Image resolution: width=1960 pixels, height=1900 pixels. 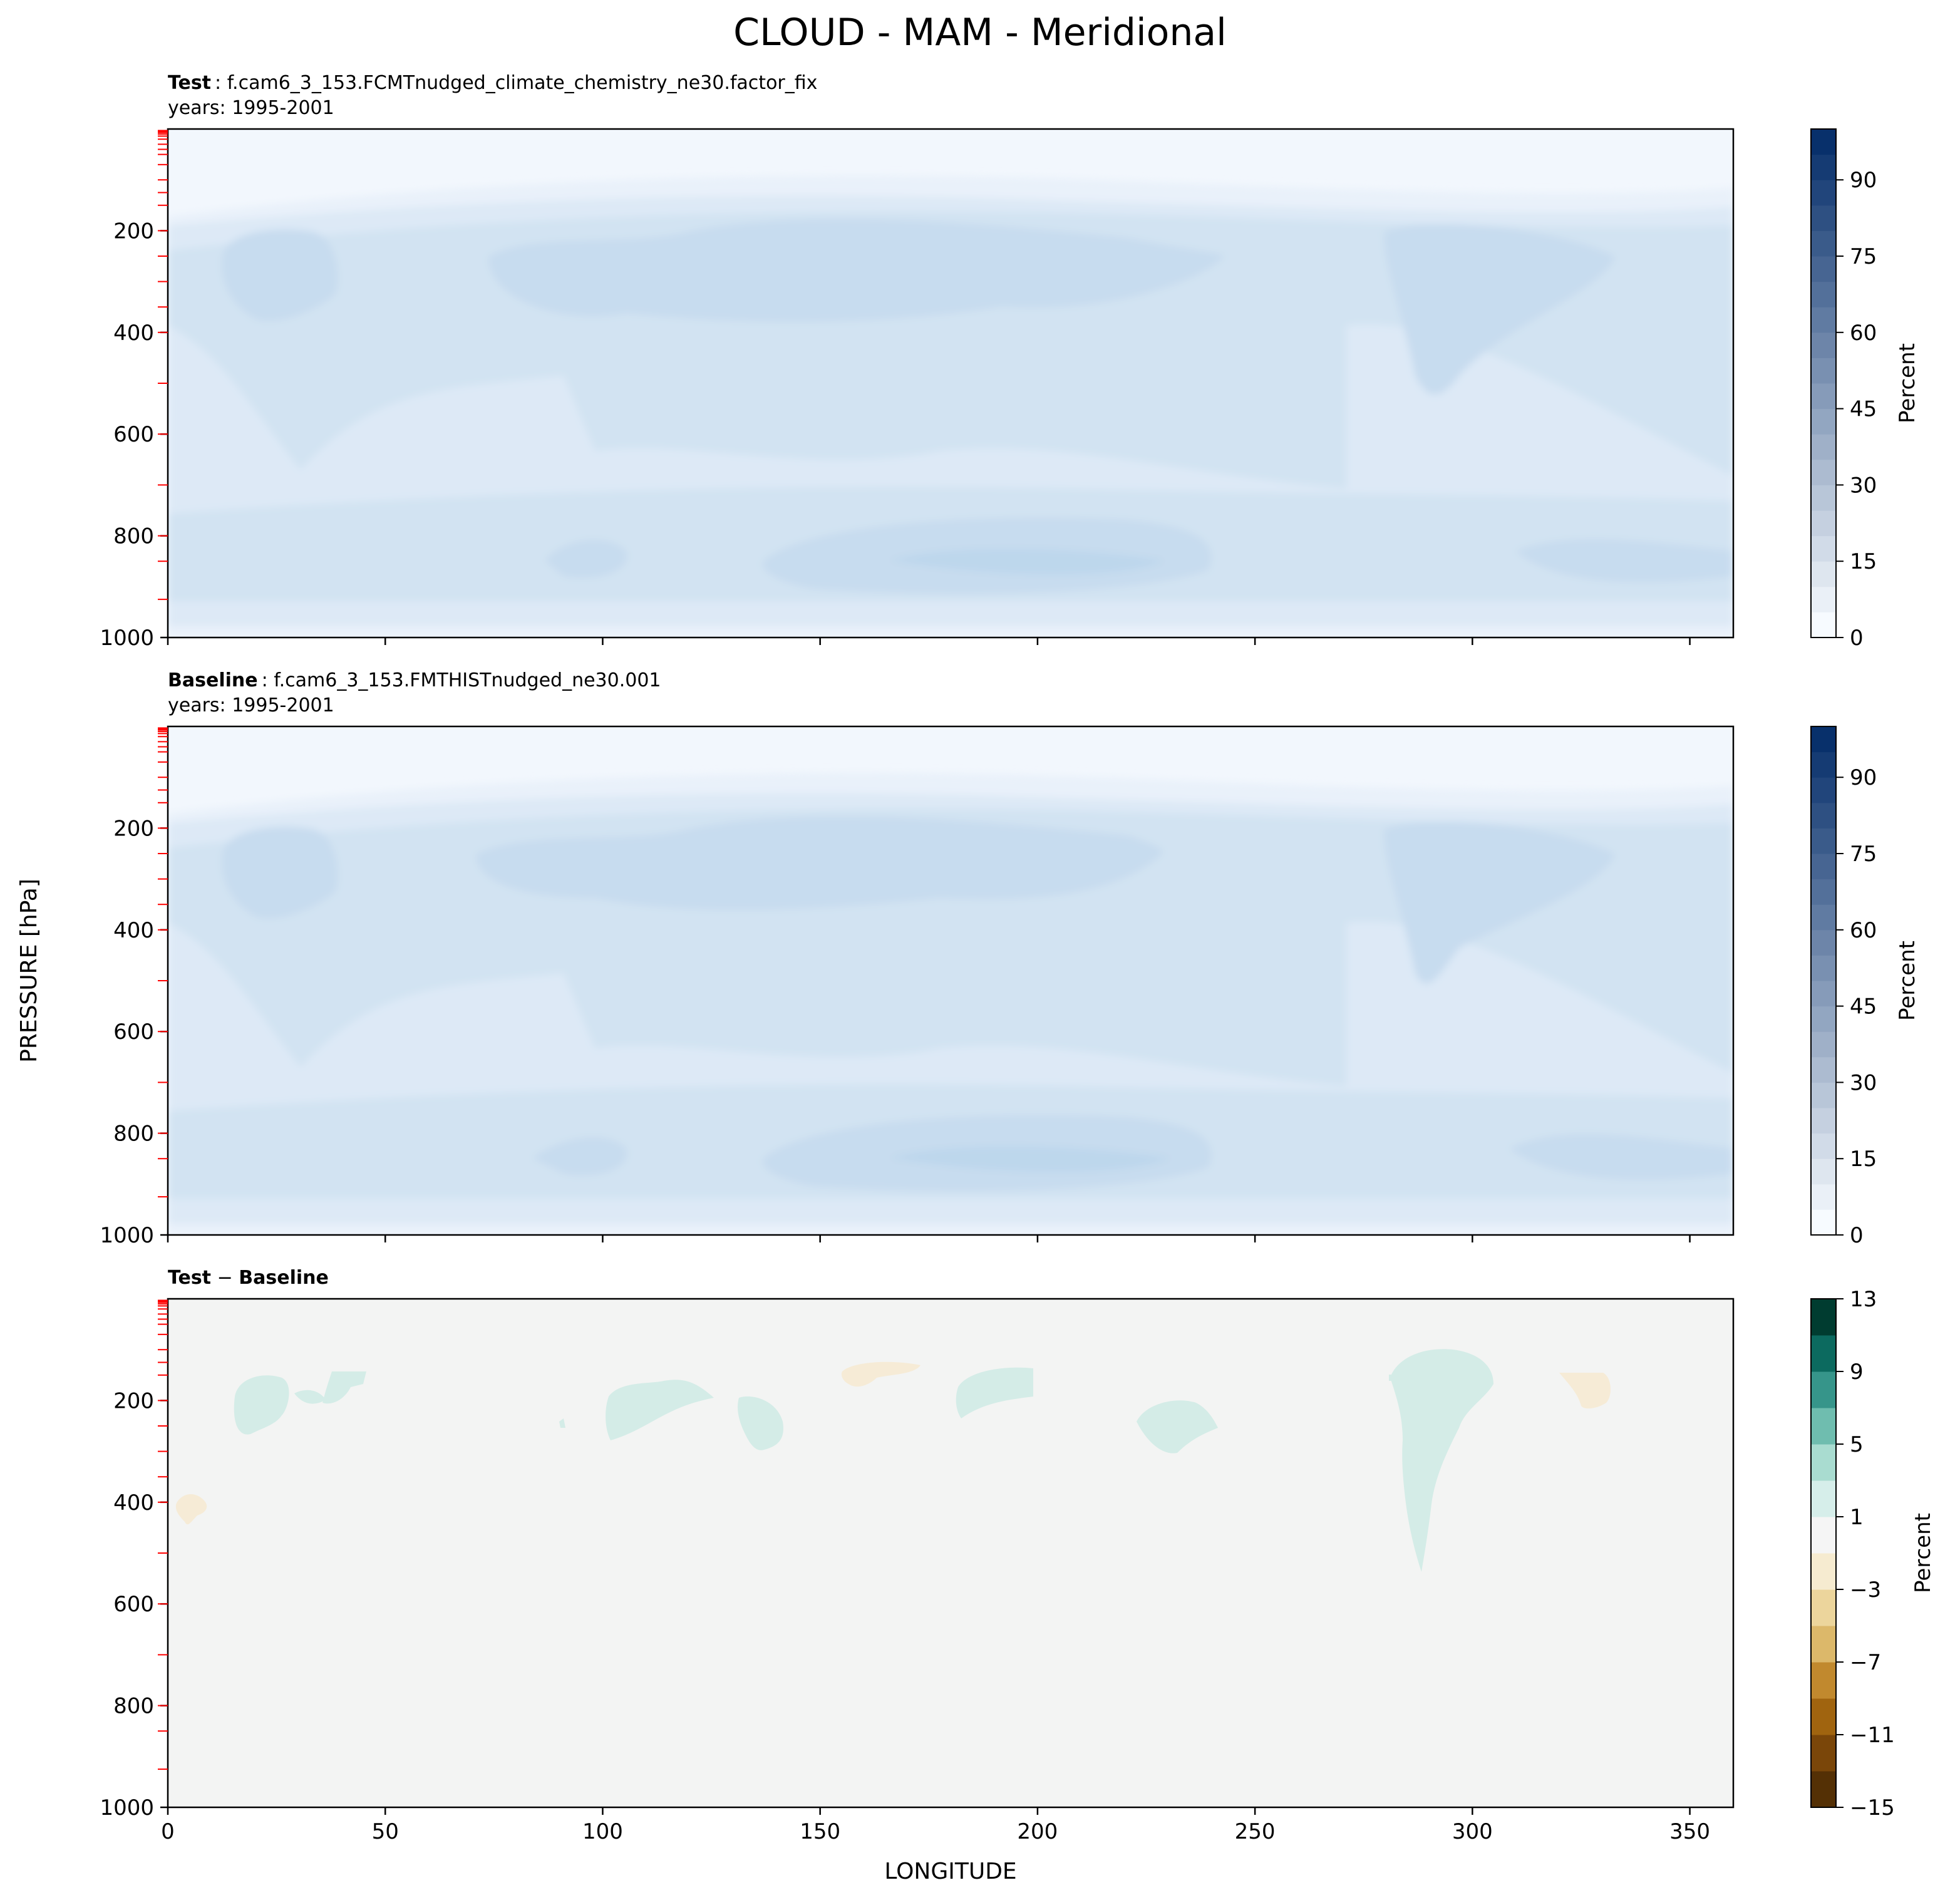 I want to click on colorbar-tick-label: 13, so click(x=1863, y=1299).